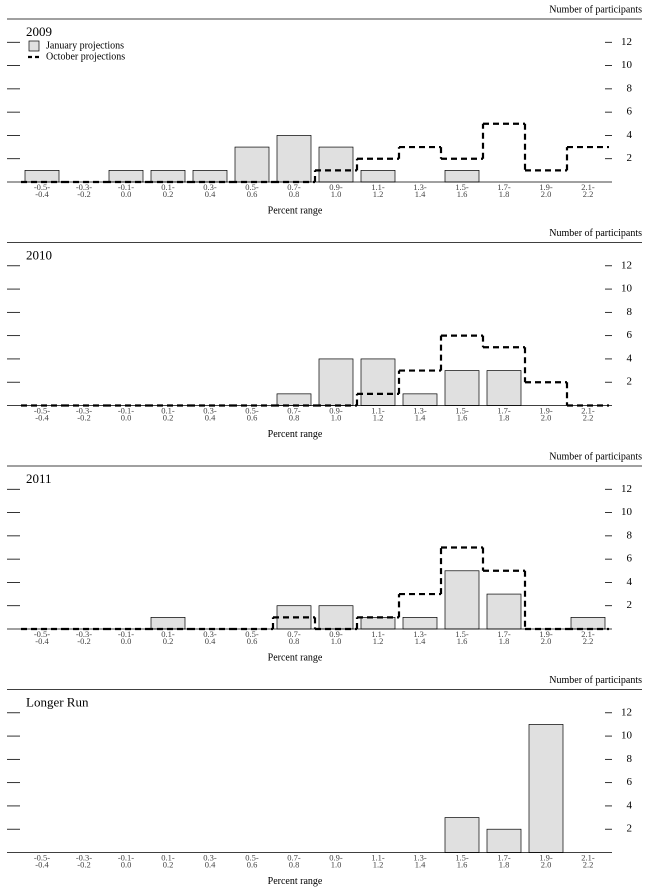 This screenshot has height=889, width=650. What do you see at coordinates (294, 857) in the screenshot?
I see `x-tick-label: 0.7-` at bounding box center [294, 857].